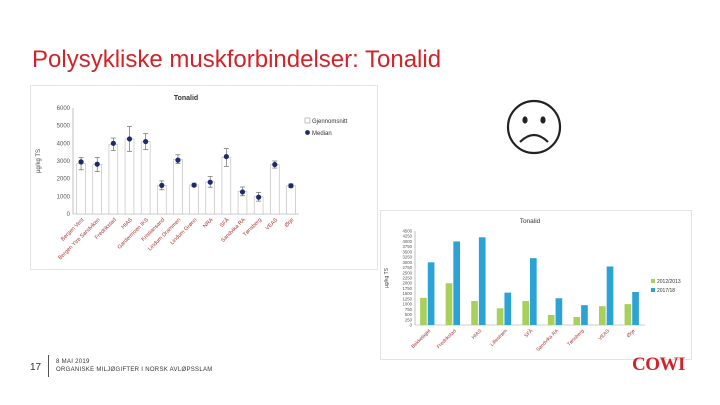 This screenshot has width=720, height=405. What do you see at coordinates (407, 304) in the screenshot?
I see `chart-2-y-tick-label-4: 1000` at bounding box center [407, 304].